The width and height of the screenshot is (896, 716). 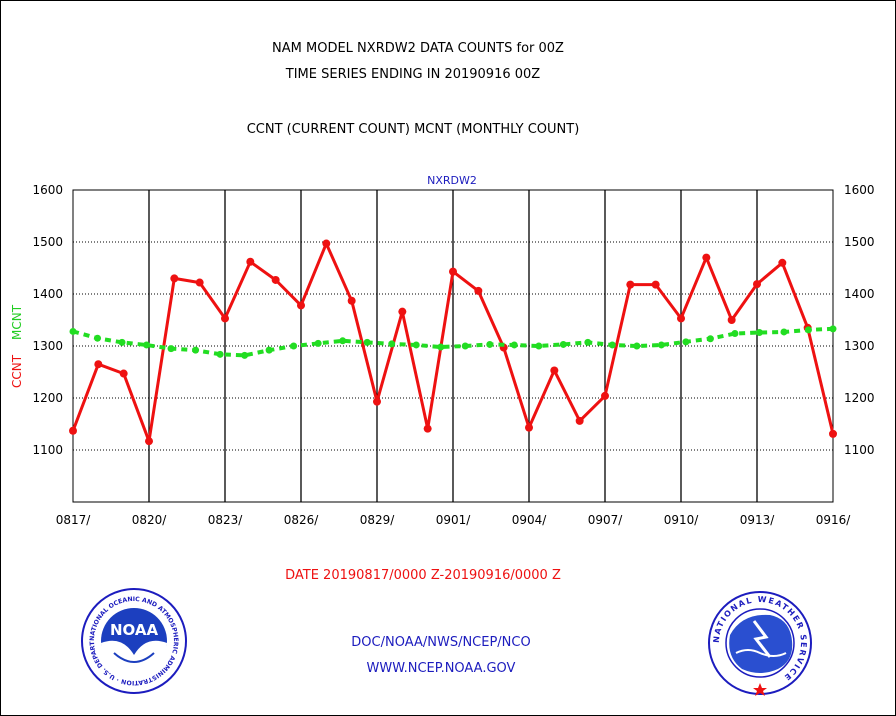 What do you see at coordinates (418, 48) in the screenshot?
I see `chart-title-line-1: NAM MODEL NXRDW2 DATA COUNTS for 00Z` at bounding box center [418, 48].